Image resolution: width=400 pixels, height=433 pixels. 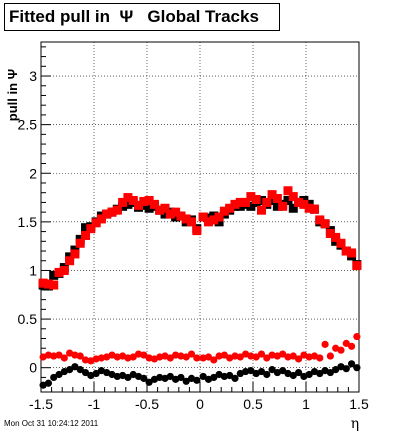 I want to click on y-tick-label: 2.5, so click(x=28, y=125).